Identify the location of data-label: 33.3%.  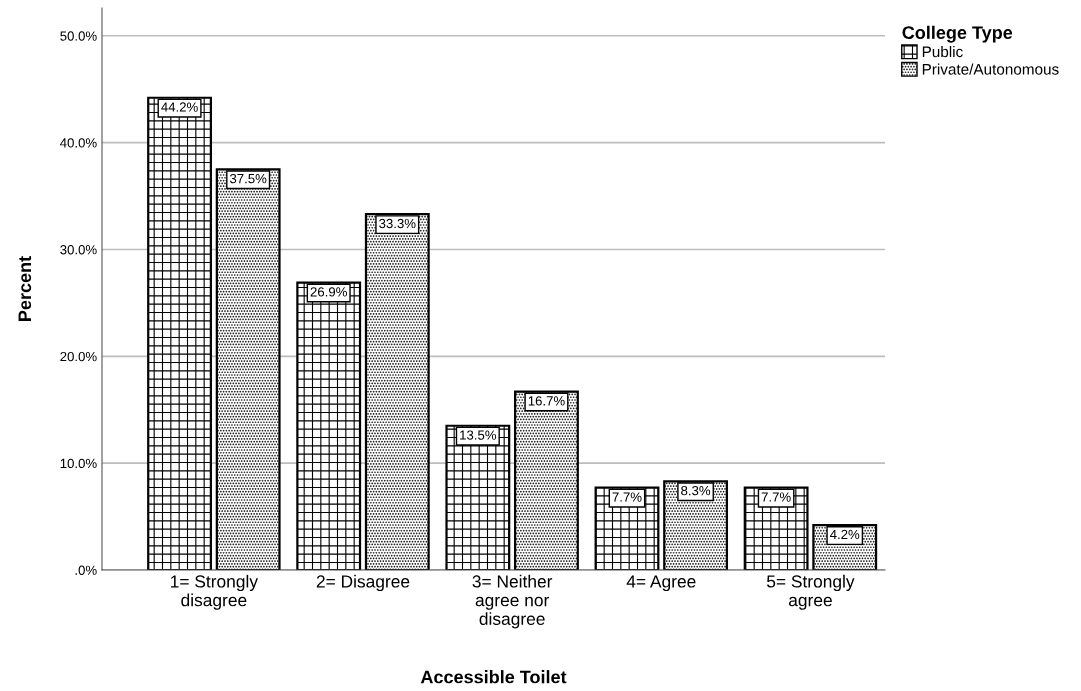
(397, 223).